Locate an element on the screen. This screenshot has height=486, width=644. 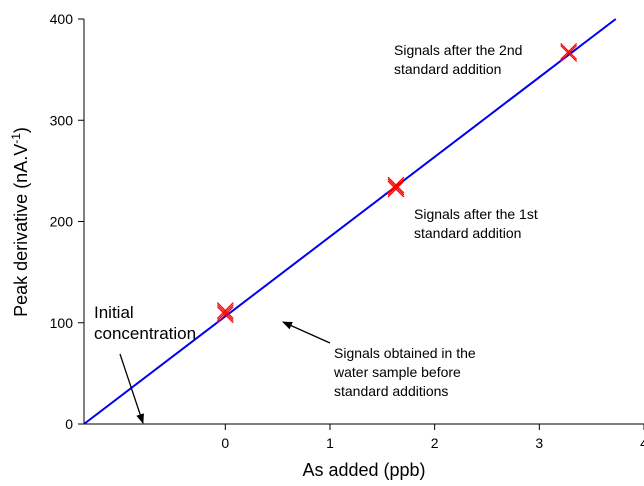
annotation-initial-concentration: Initial concentration is located at coordinates (145, 323).